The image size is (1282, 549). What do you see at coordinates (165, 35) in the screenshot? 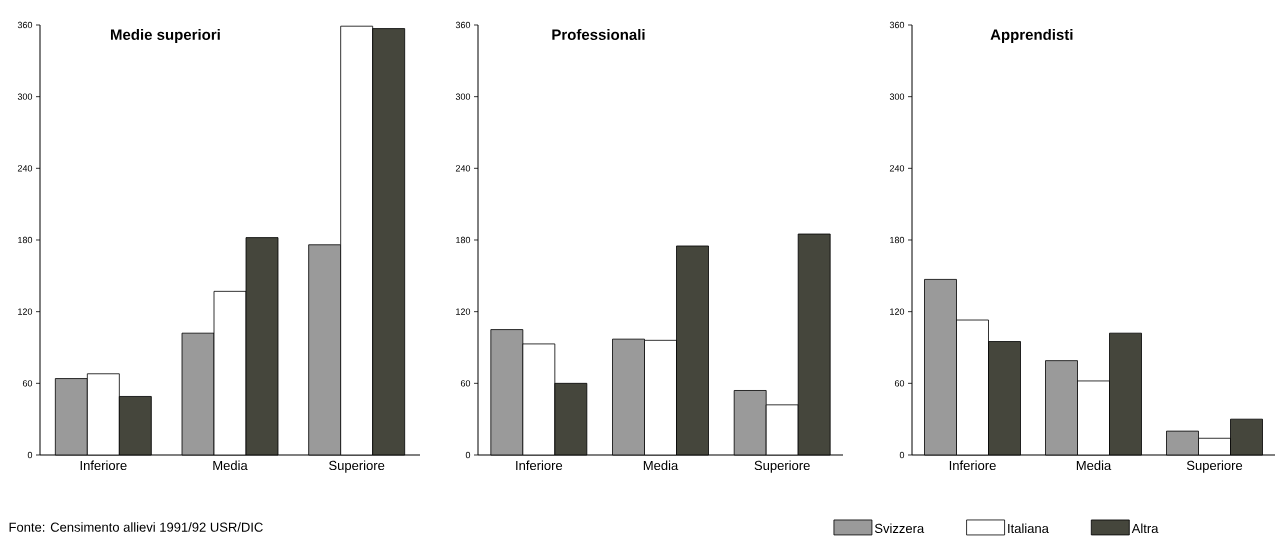
I see `chart-title: Medie superiori` at bounding box center [165, 35].